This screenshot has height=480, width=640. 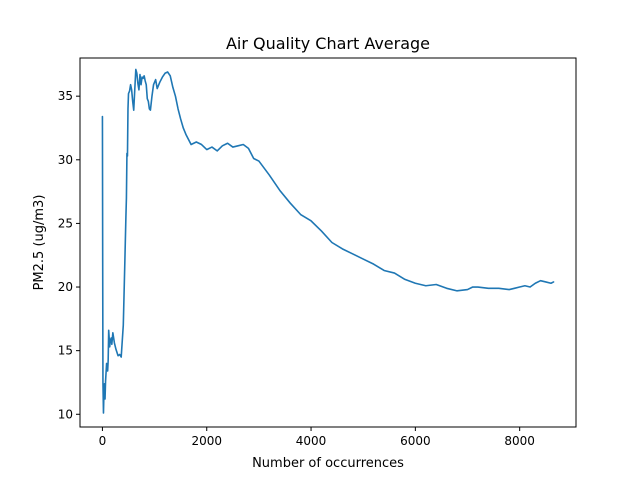 What do you see at coordinates (65, 160) in the screenshot?
I see `y-tick-label: 30` at bounding box center [65, 160].